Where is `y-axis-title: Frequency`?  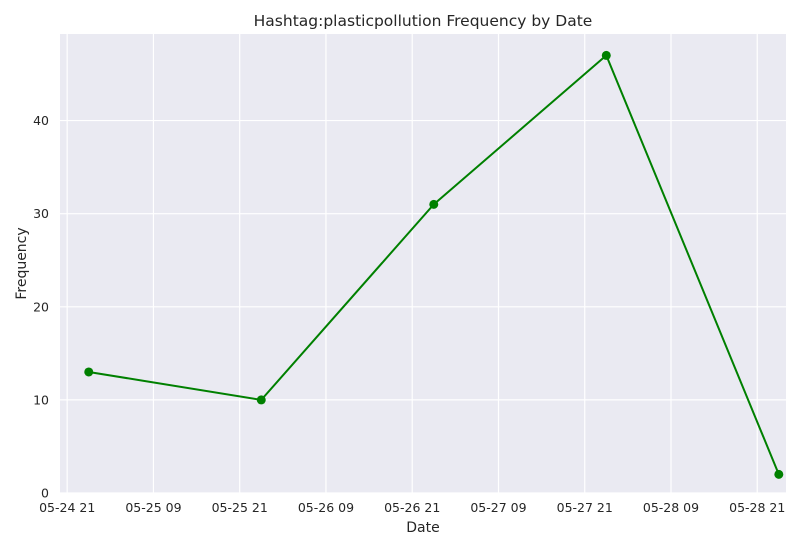
y-axis-title: Frequency is located at coordinates (22, 263).